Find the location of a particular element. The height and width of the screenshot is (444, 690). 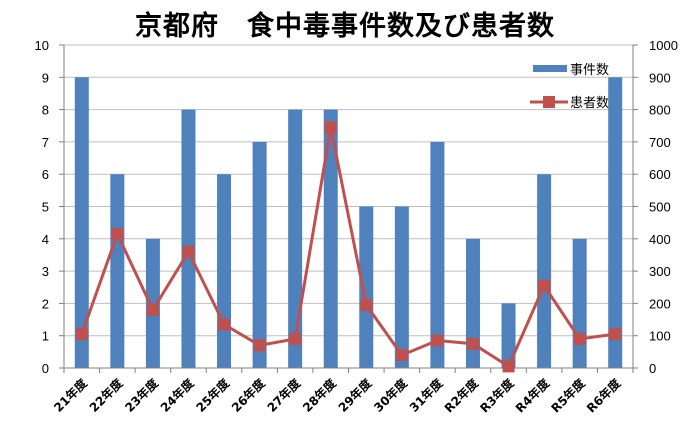

right-tick-label: 800 is located at coordinates (660, 110).